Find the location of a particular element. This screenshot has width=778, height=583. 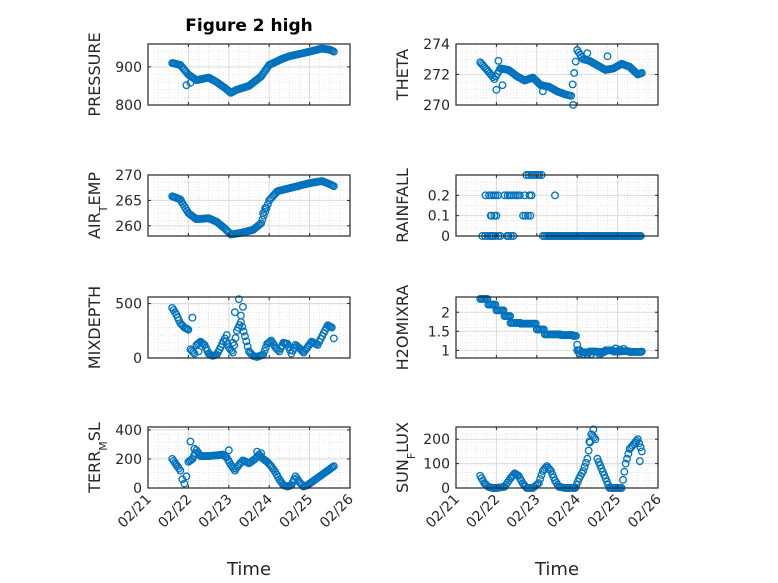

y-tick-label: 0.1 is located at coordinates (439, 217).